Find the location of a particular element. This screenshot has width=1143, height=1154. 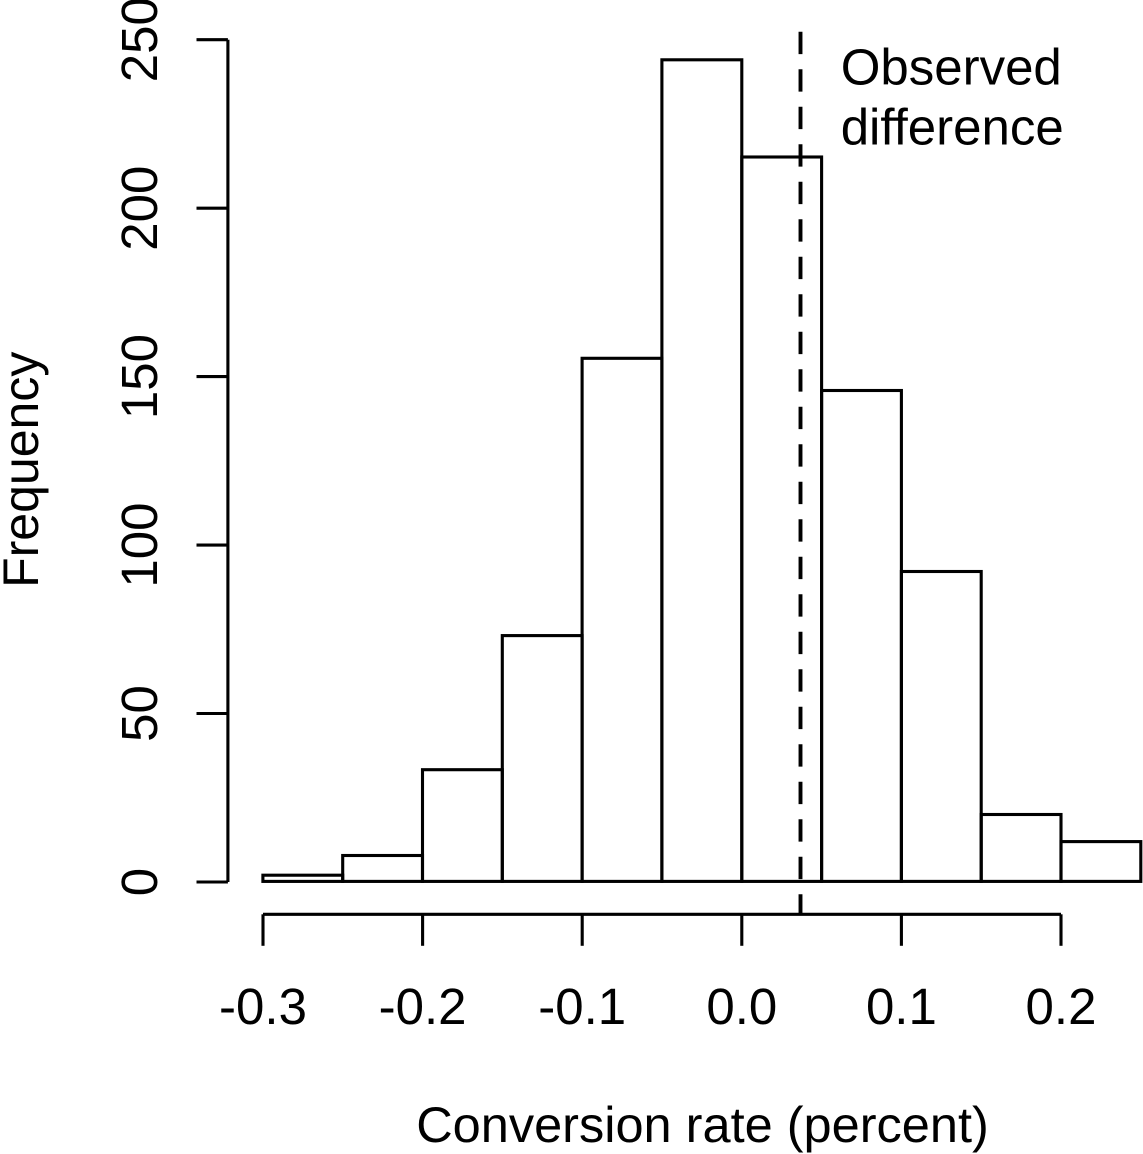

svg-text: 0.1 is located at coordinates (901, 1006).